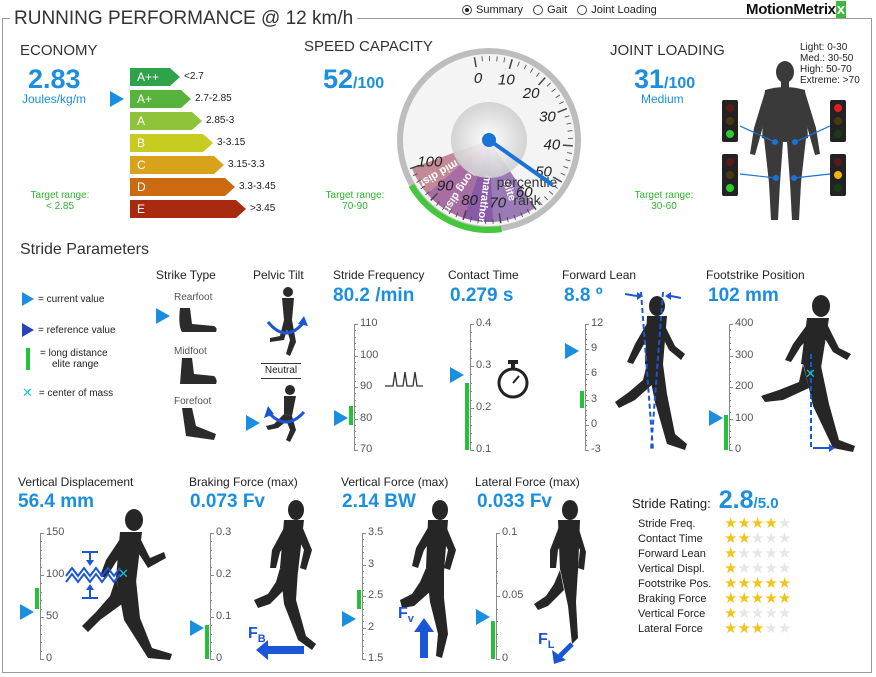  Describe the element at coordinates (500, 10) in the screenshot. I see `view-summary-label: Summary` at that location.